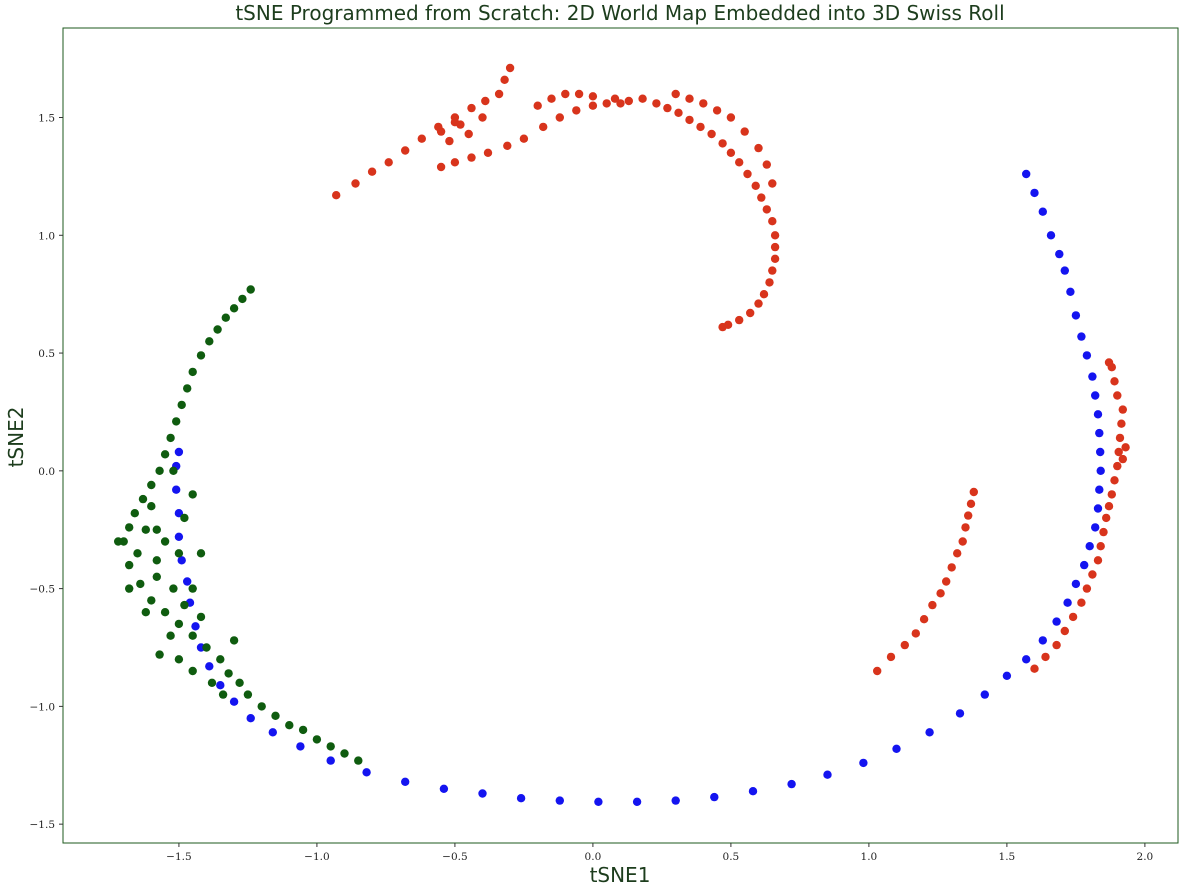  I want to click on y-tick-label: 0.0, so click(46, 472).